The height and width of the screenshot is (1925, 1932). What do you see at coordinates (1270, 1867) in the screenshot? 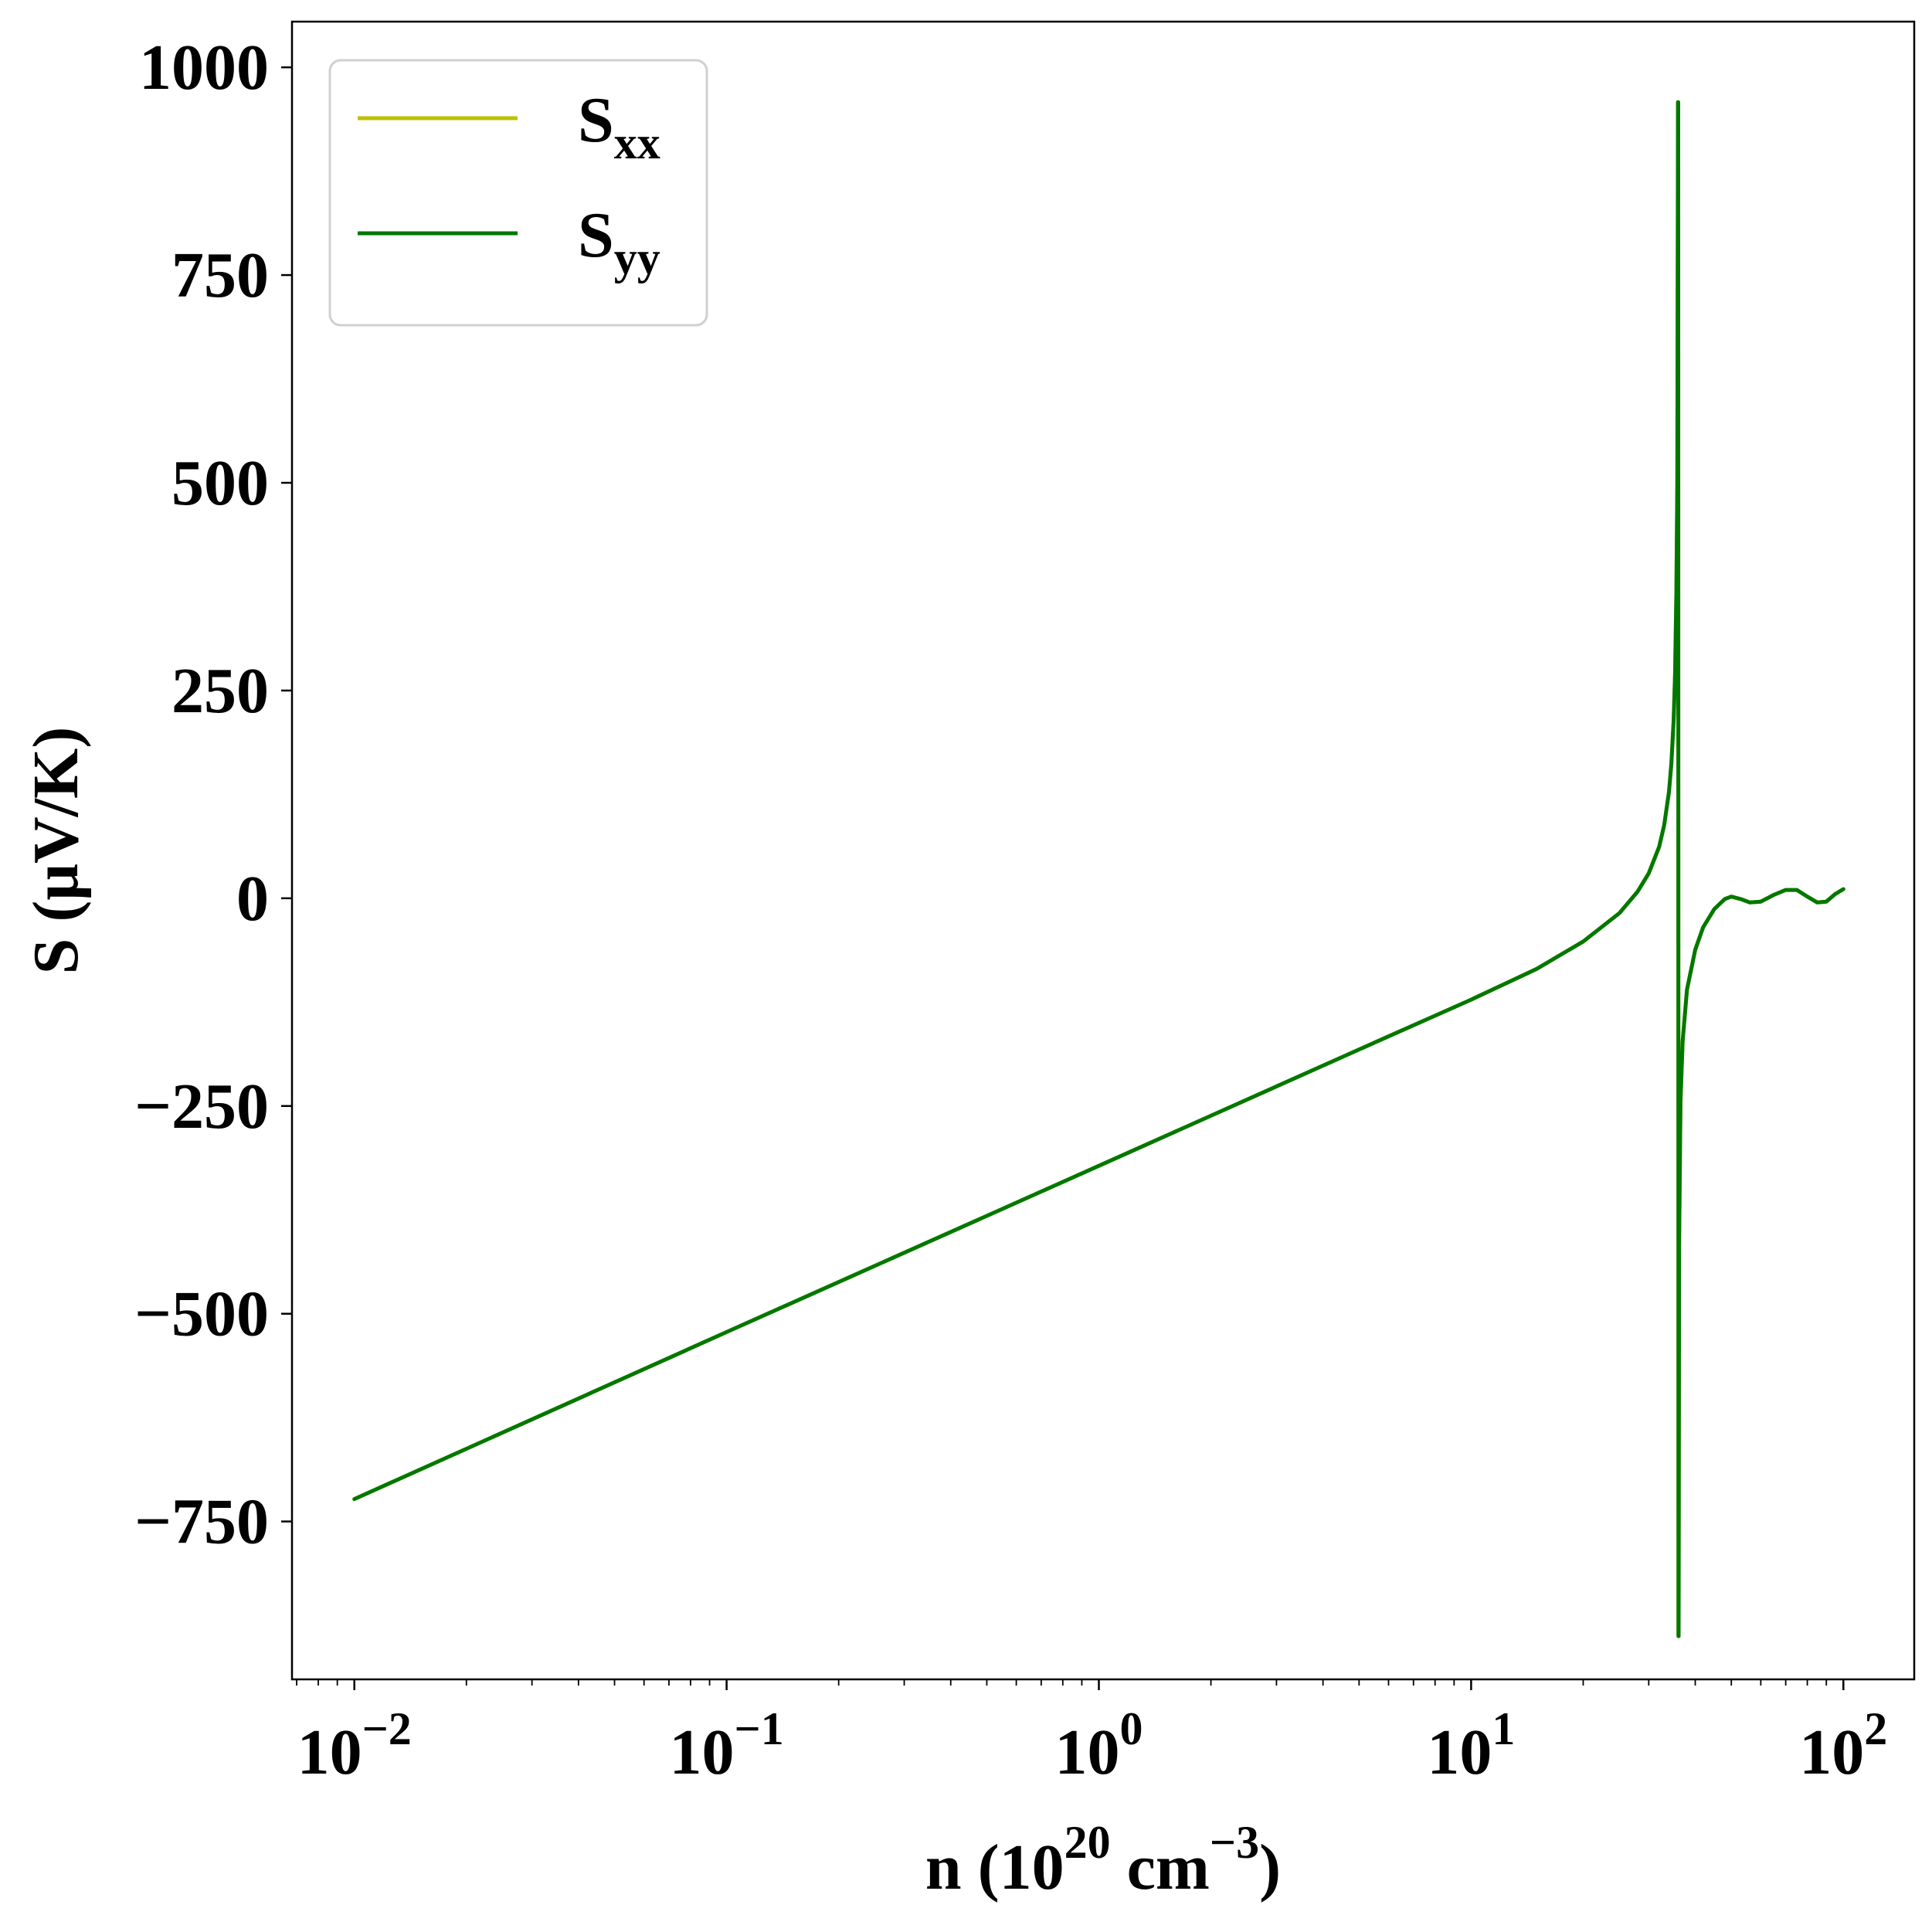
I see `x-axis-label-end: )` at bounding box center [1270, 1867].